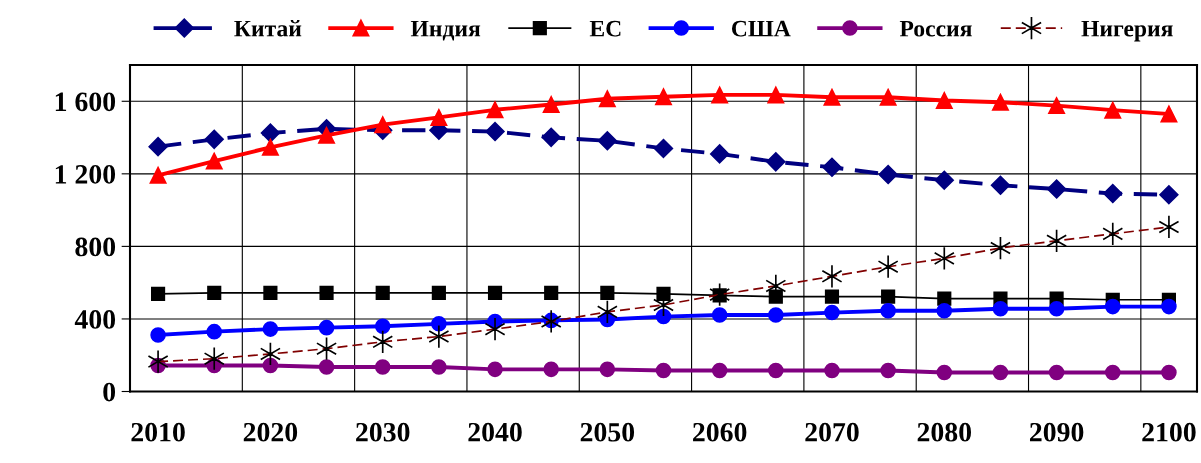 The width and height of the screenshot is (1201, 463). What do you see at coordinates (85, 174) in the screenshot?
I see `y-tick-label: 1 200` at bounding box center [85, 174].